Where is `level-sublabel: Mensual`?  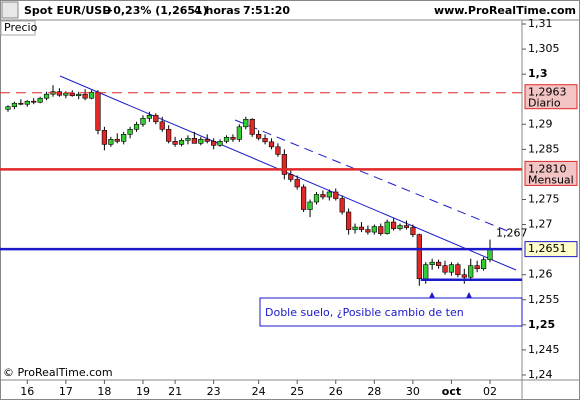
level-sublabel: Mensual is located at coordinates (551, 179).